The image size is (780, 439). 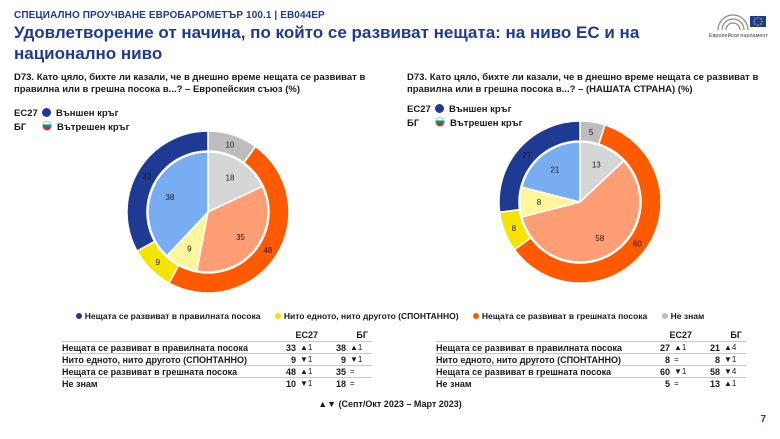 I want to click on legend-label: Нещата се развиват в правилната посока, so click(x=172, y=316).